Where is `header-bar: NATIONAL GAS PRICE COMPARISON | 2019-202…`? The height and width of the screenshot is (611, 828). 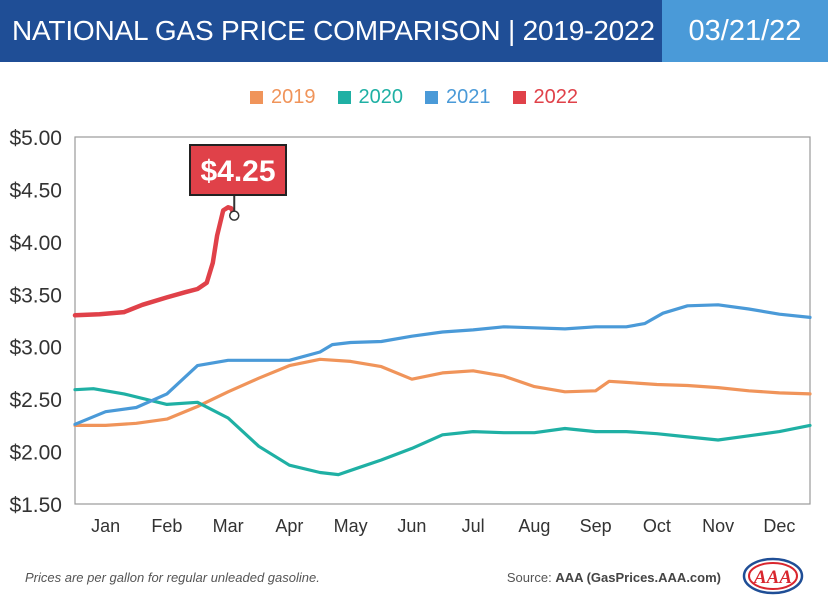
header-bar: NATIONAL GAS PRICE COMPARISON | 2019-202… is located at coordinates (414, 31).